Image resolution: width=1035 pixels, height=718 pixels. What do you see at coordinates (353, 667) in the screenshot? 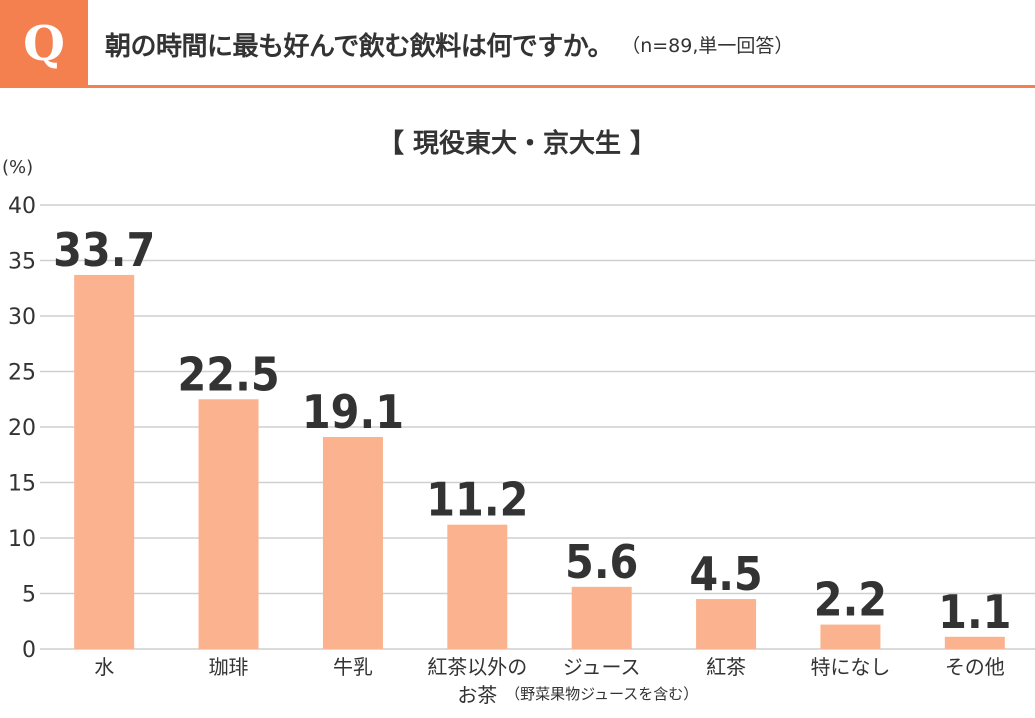
I see `category-label: 牛乳` at bounding box center [353, 667].